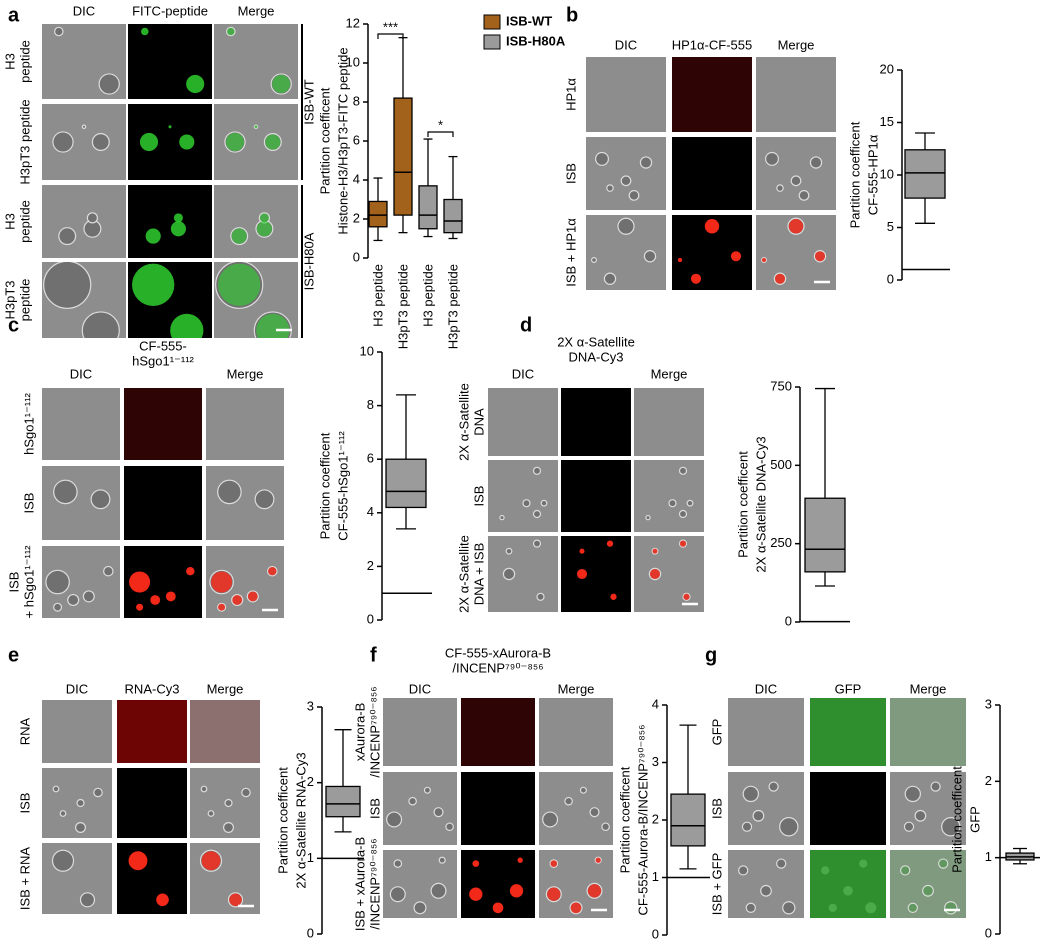  Describe the element at coordinates (596, 341) in the screenshot. I see `column-header: 2X α-Satellite` at that location.